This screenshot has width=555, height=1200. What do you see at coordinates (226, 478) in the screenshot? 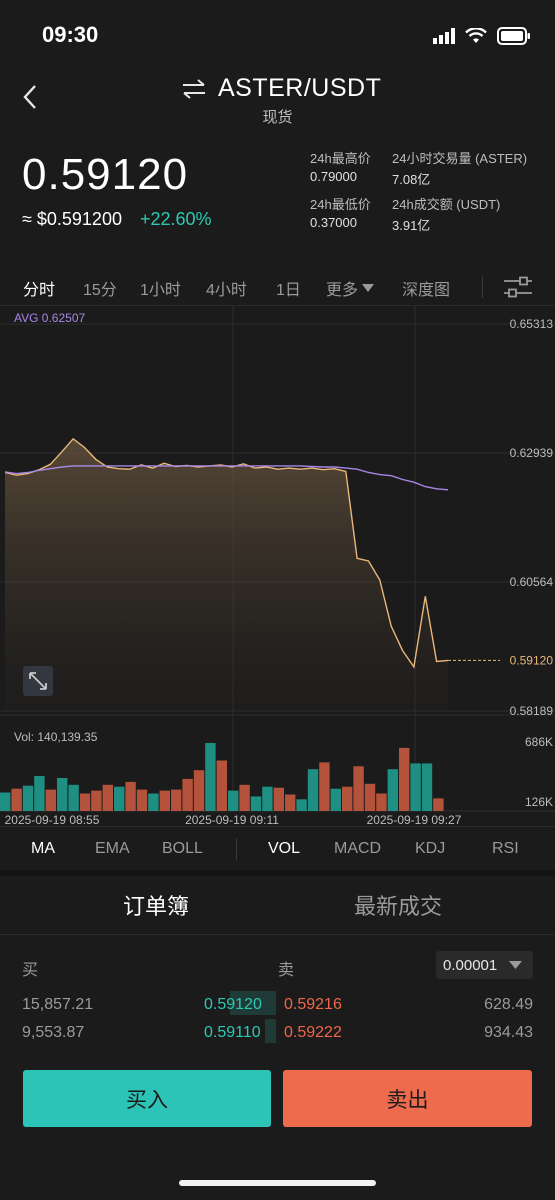
I see `avg-line` at bounding box center [226, 478].